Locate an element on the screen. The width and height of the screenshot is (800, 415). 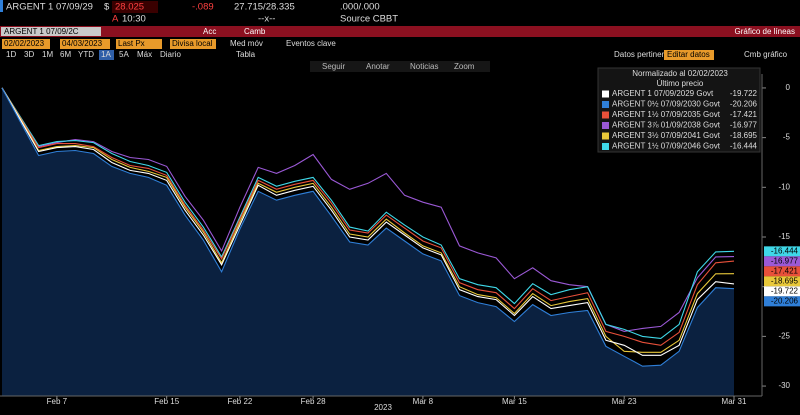
value-flag-label: -19.722 is located at coordinates (785, 290).